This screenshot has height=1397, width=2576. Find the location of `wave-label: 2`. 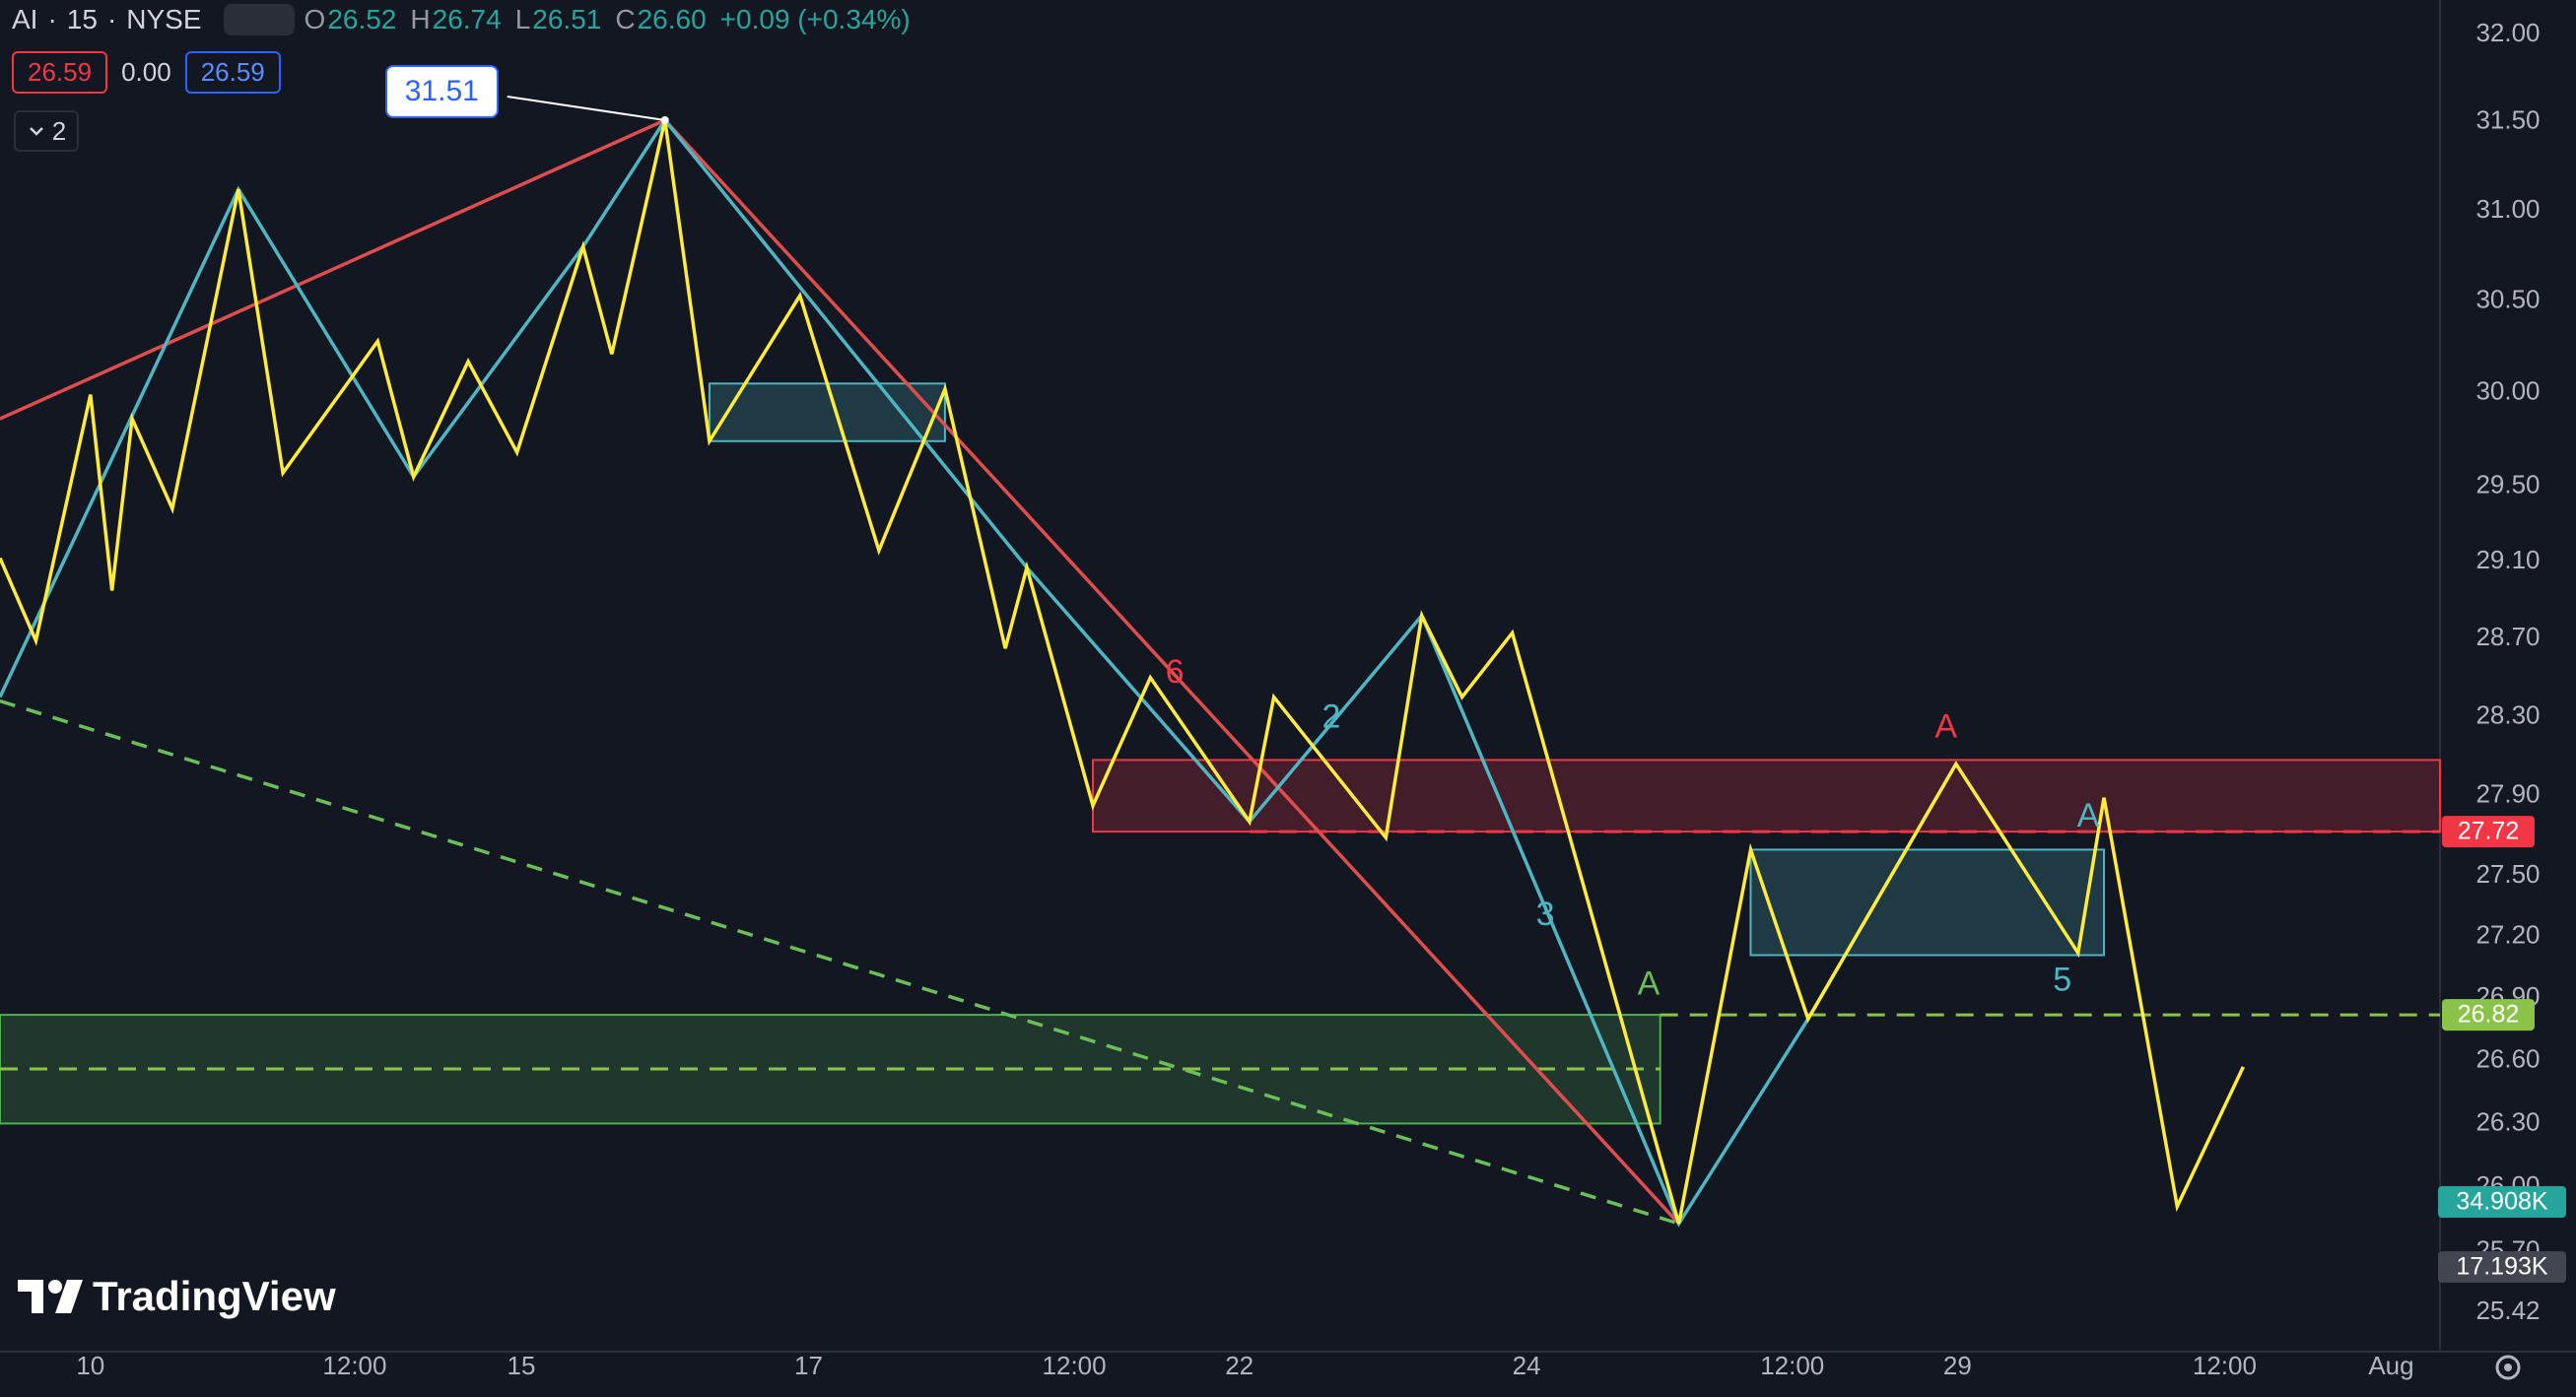

wave-label: 2 is located at coordinates (1331, 716).